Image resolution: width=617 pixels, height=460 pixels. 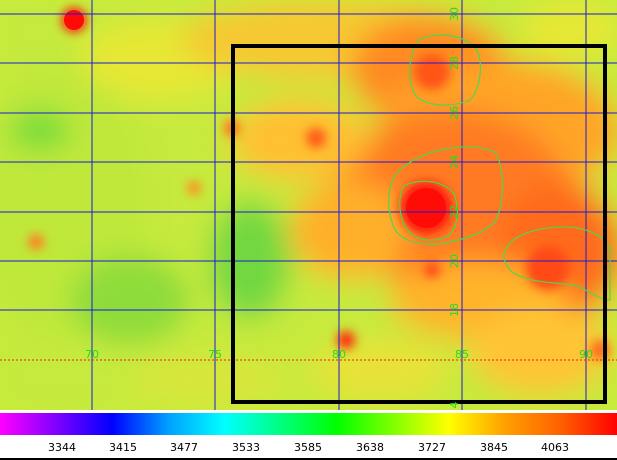 I want to click on colorbar-tick-label: 3845, so click(x=494, y=447).